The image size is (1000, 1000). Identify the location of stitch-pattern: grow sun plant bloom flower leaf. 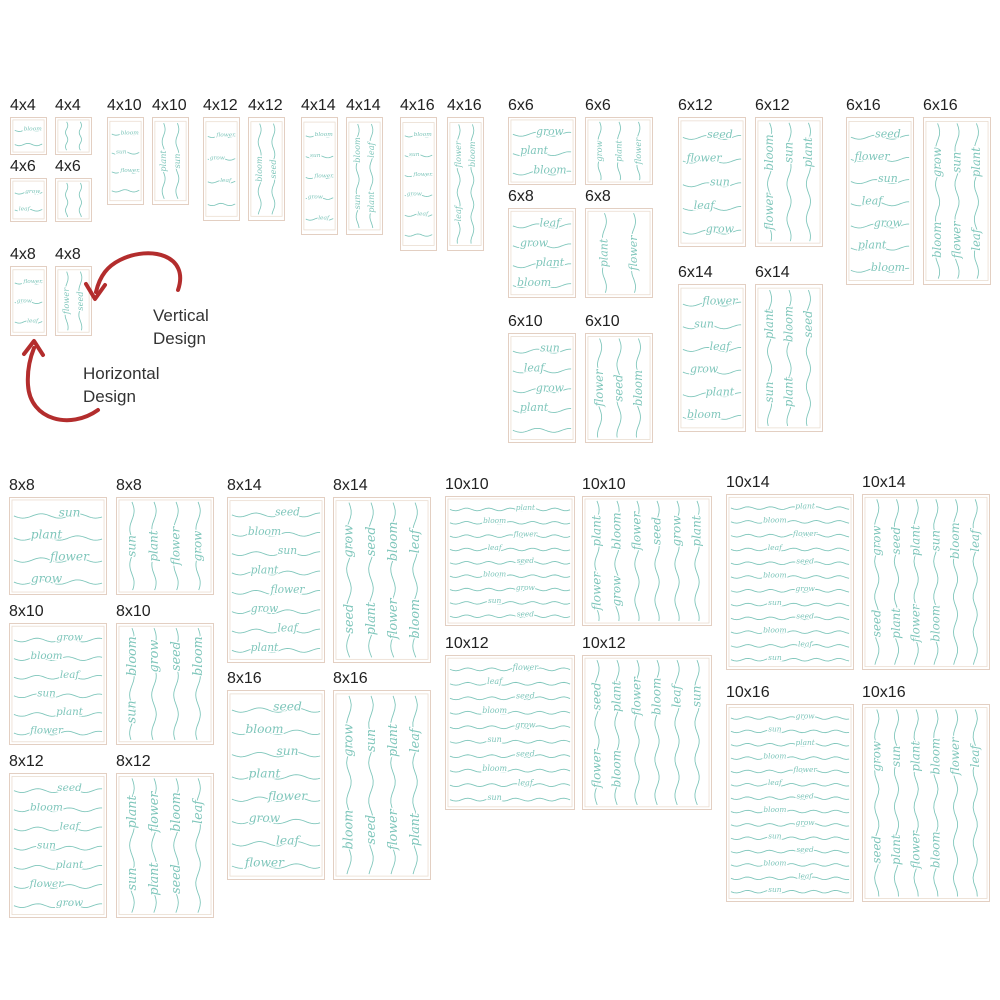
(957, 201).